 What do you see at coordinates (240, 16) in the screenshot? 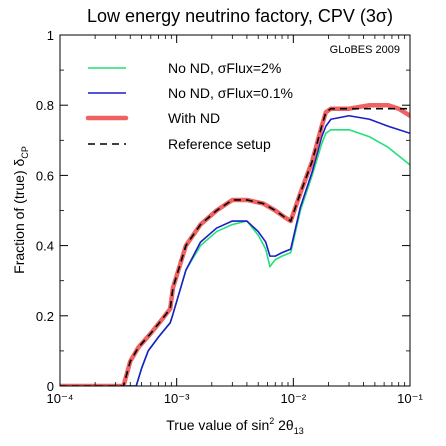
I see `chart-title: Low energy neutrino factory, CPV (3σ)` at bounding box center [240, 16].